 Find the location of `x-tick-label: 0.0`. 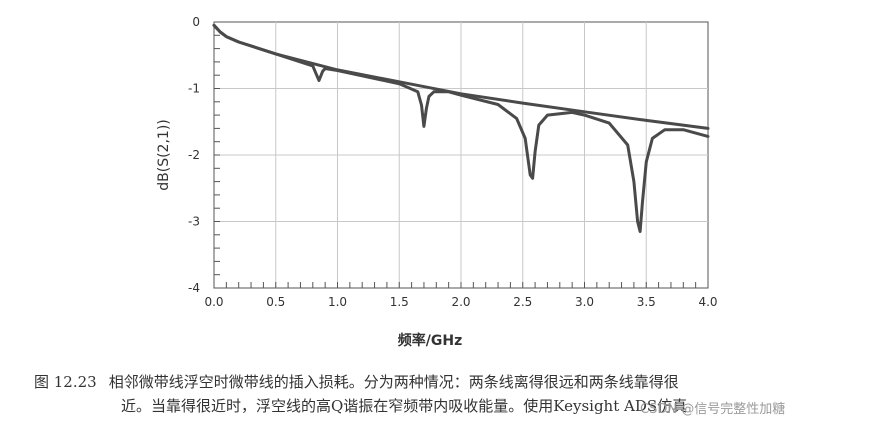

x-tick-label: 0.0 is located at coordinates (213, 302).